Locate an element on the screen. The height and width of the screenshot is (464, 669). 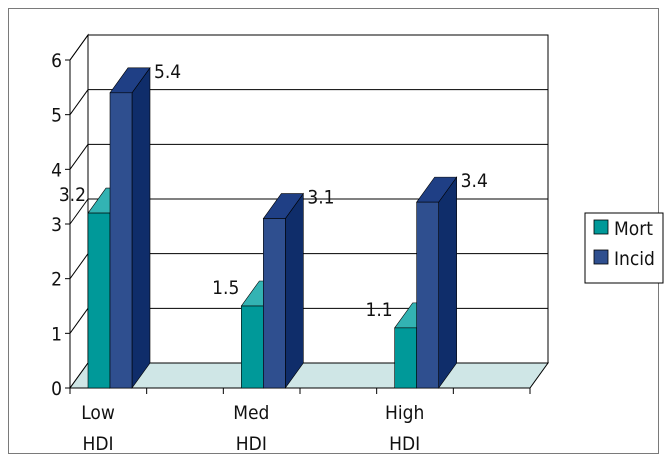
data-label: 3.4 is located at coordinates (474, 181).